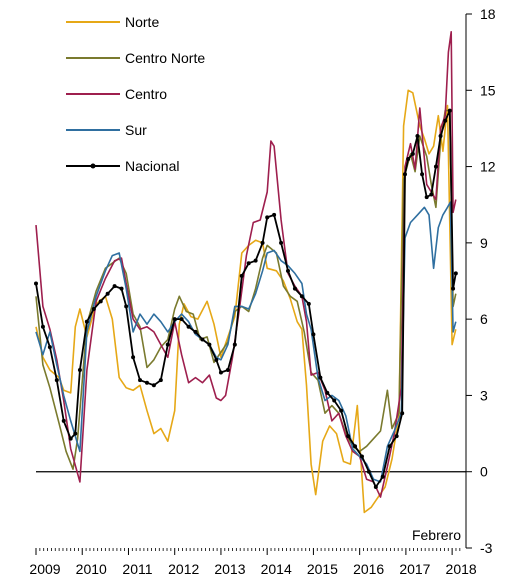 The image size is (512, 580). Describe the element at coordinates (484, 243) in the screenshot. I see `y-tick-label: 9` at that location.